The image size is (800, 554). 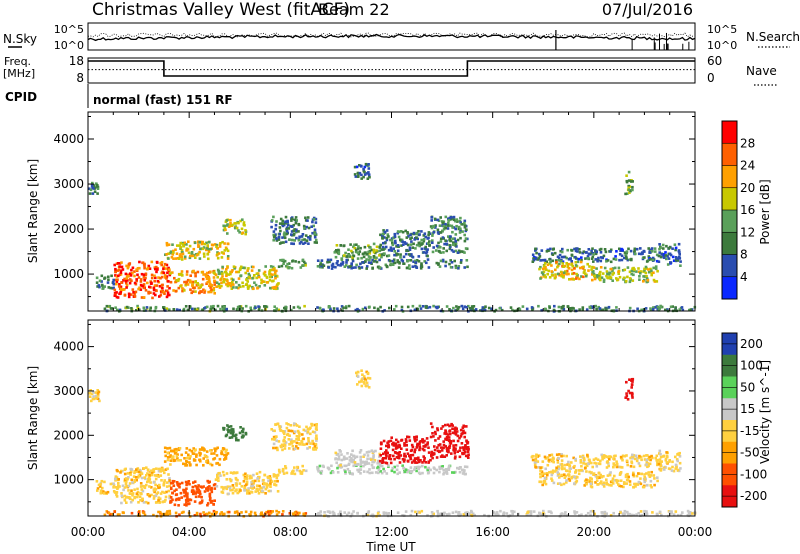 I want to click on time-tick-label: 00:00, so click(x=88, y=532).